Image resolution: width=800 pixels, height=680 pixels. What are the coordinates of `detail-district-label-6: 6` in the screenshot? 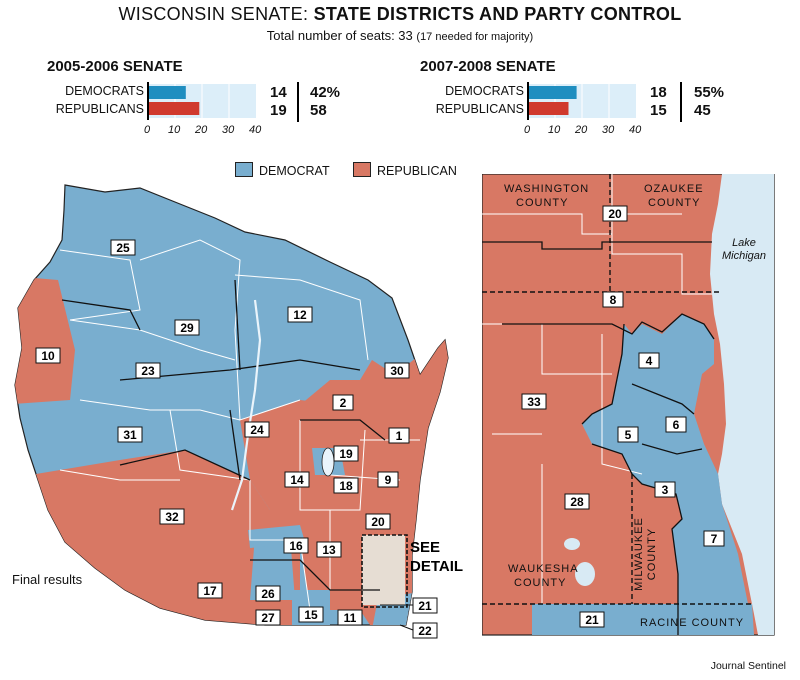 It's located at (676, 424).